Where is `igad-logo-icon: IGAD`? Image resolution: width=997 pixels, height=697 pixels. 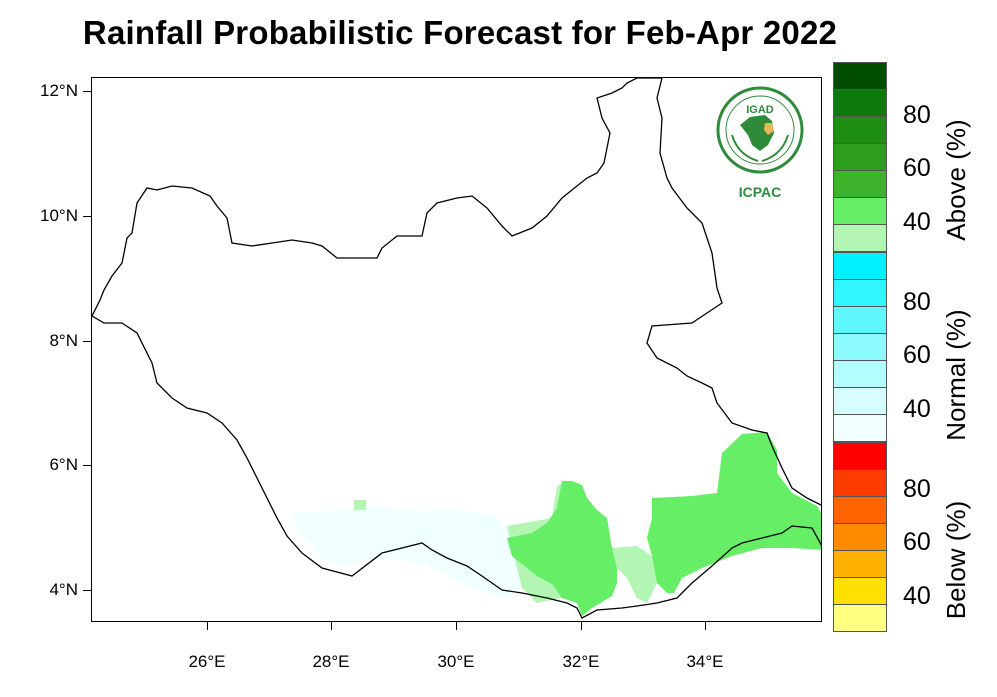
igad-logo-icon: IGAD is located at coordinates (760, 130).